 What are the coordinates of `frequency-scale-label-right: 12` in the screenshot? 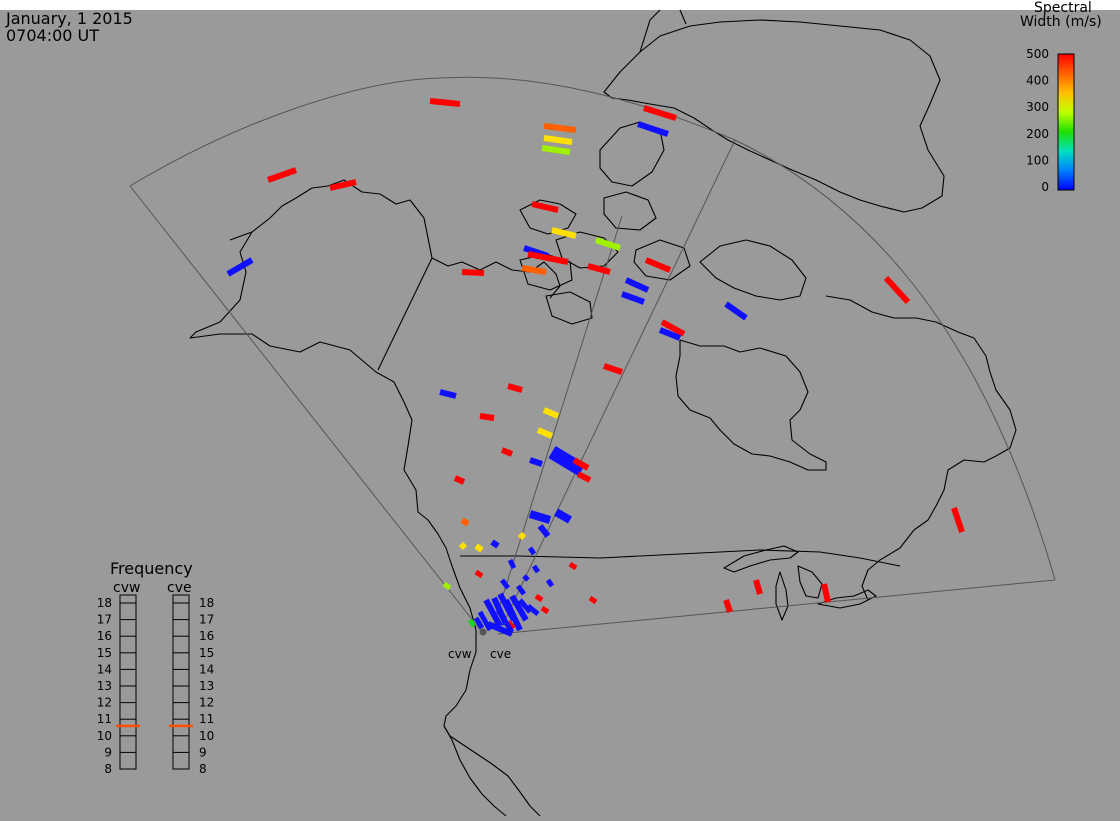 It's located at (206, 703).